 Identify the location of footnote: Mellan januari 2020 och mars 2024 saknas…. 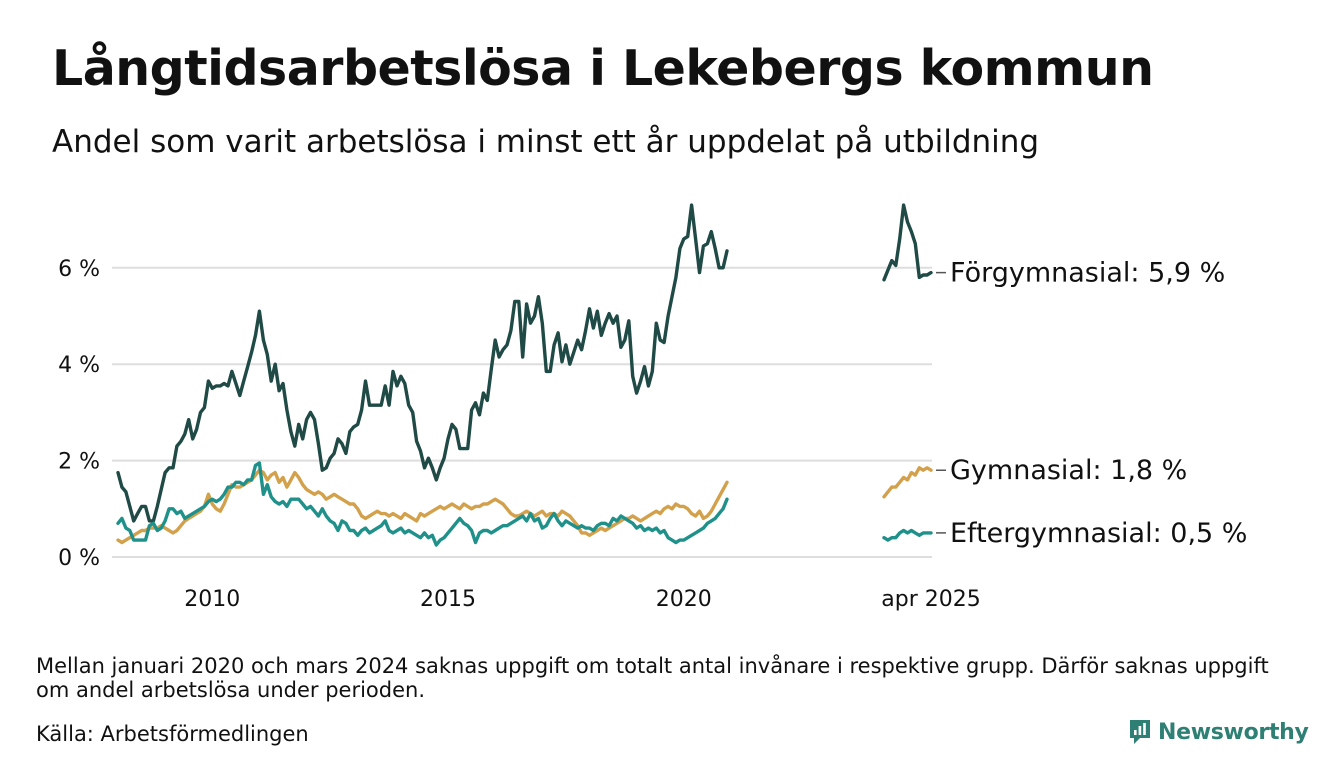
(652, 678).